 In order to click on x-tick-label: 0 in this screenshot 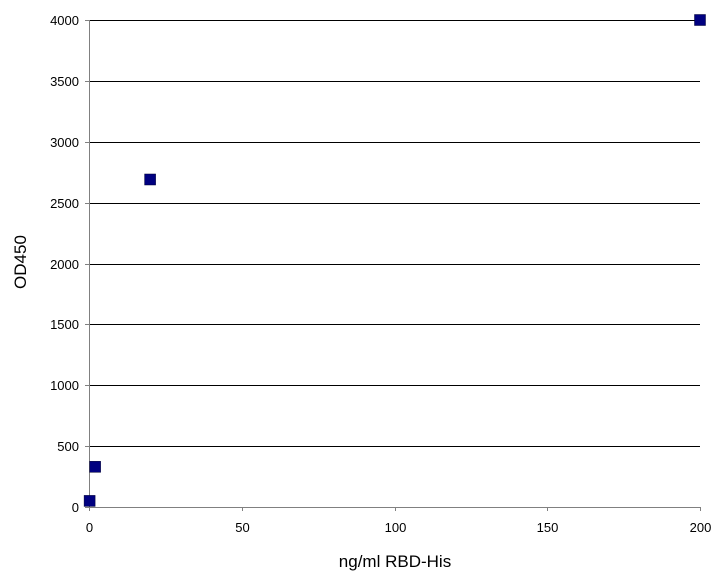, I will do `click(89, 527)`.